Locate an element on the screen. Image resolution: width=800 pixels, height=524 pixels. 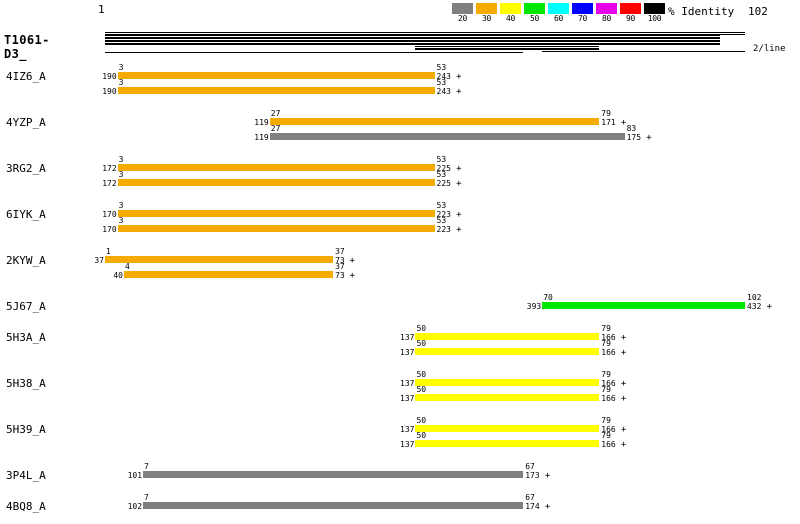
hit-row-5j67_a: 5J67_A 70 393 102 432 + is located at coordinates (400, 306).